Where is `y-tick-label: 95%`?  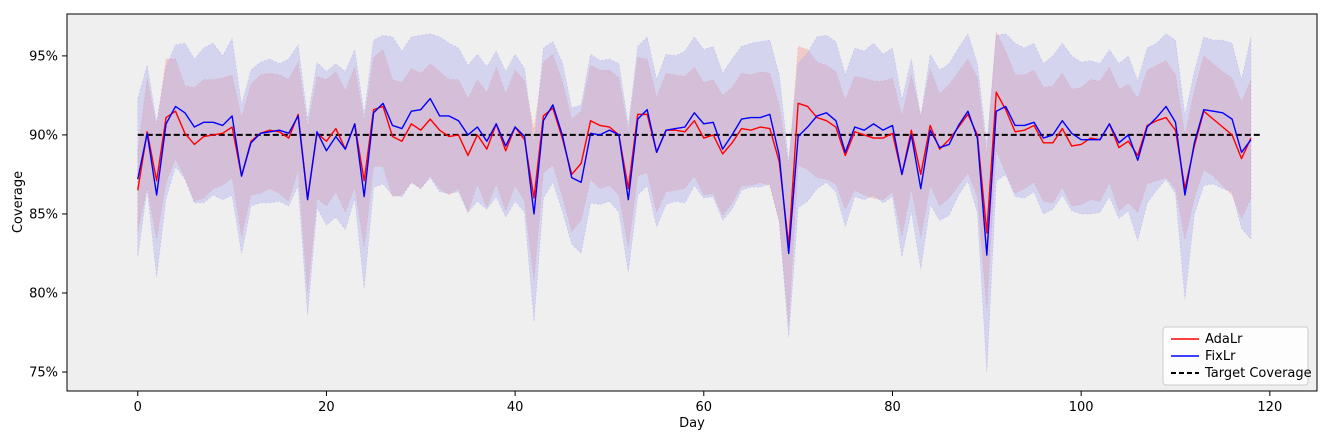
y-tick-label: 95% is located at coordinates (43, 56).